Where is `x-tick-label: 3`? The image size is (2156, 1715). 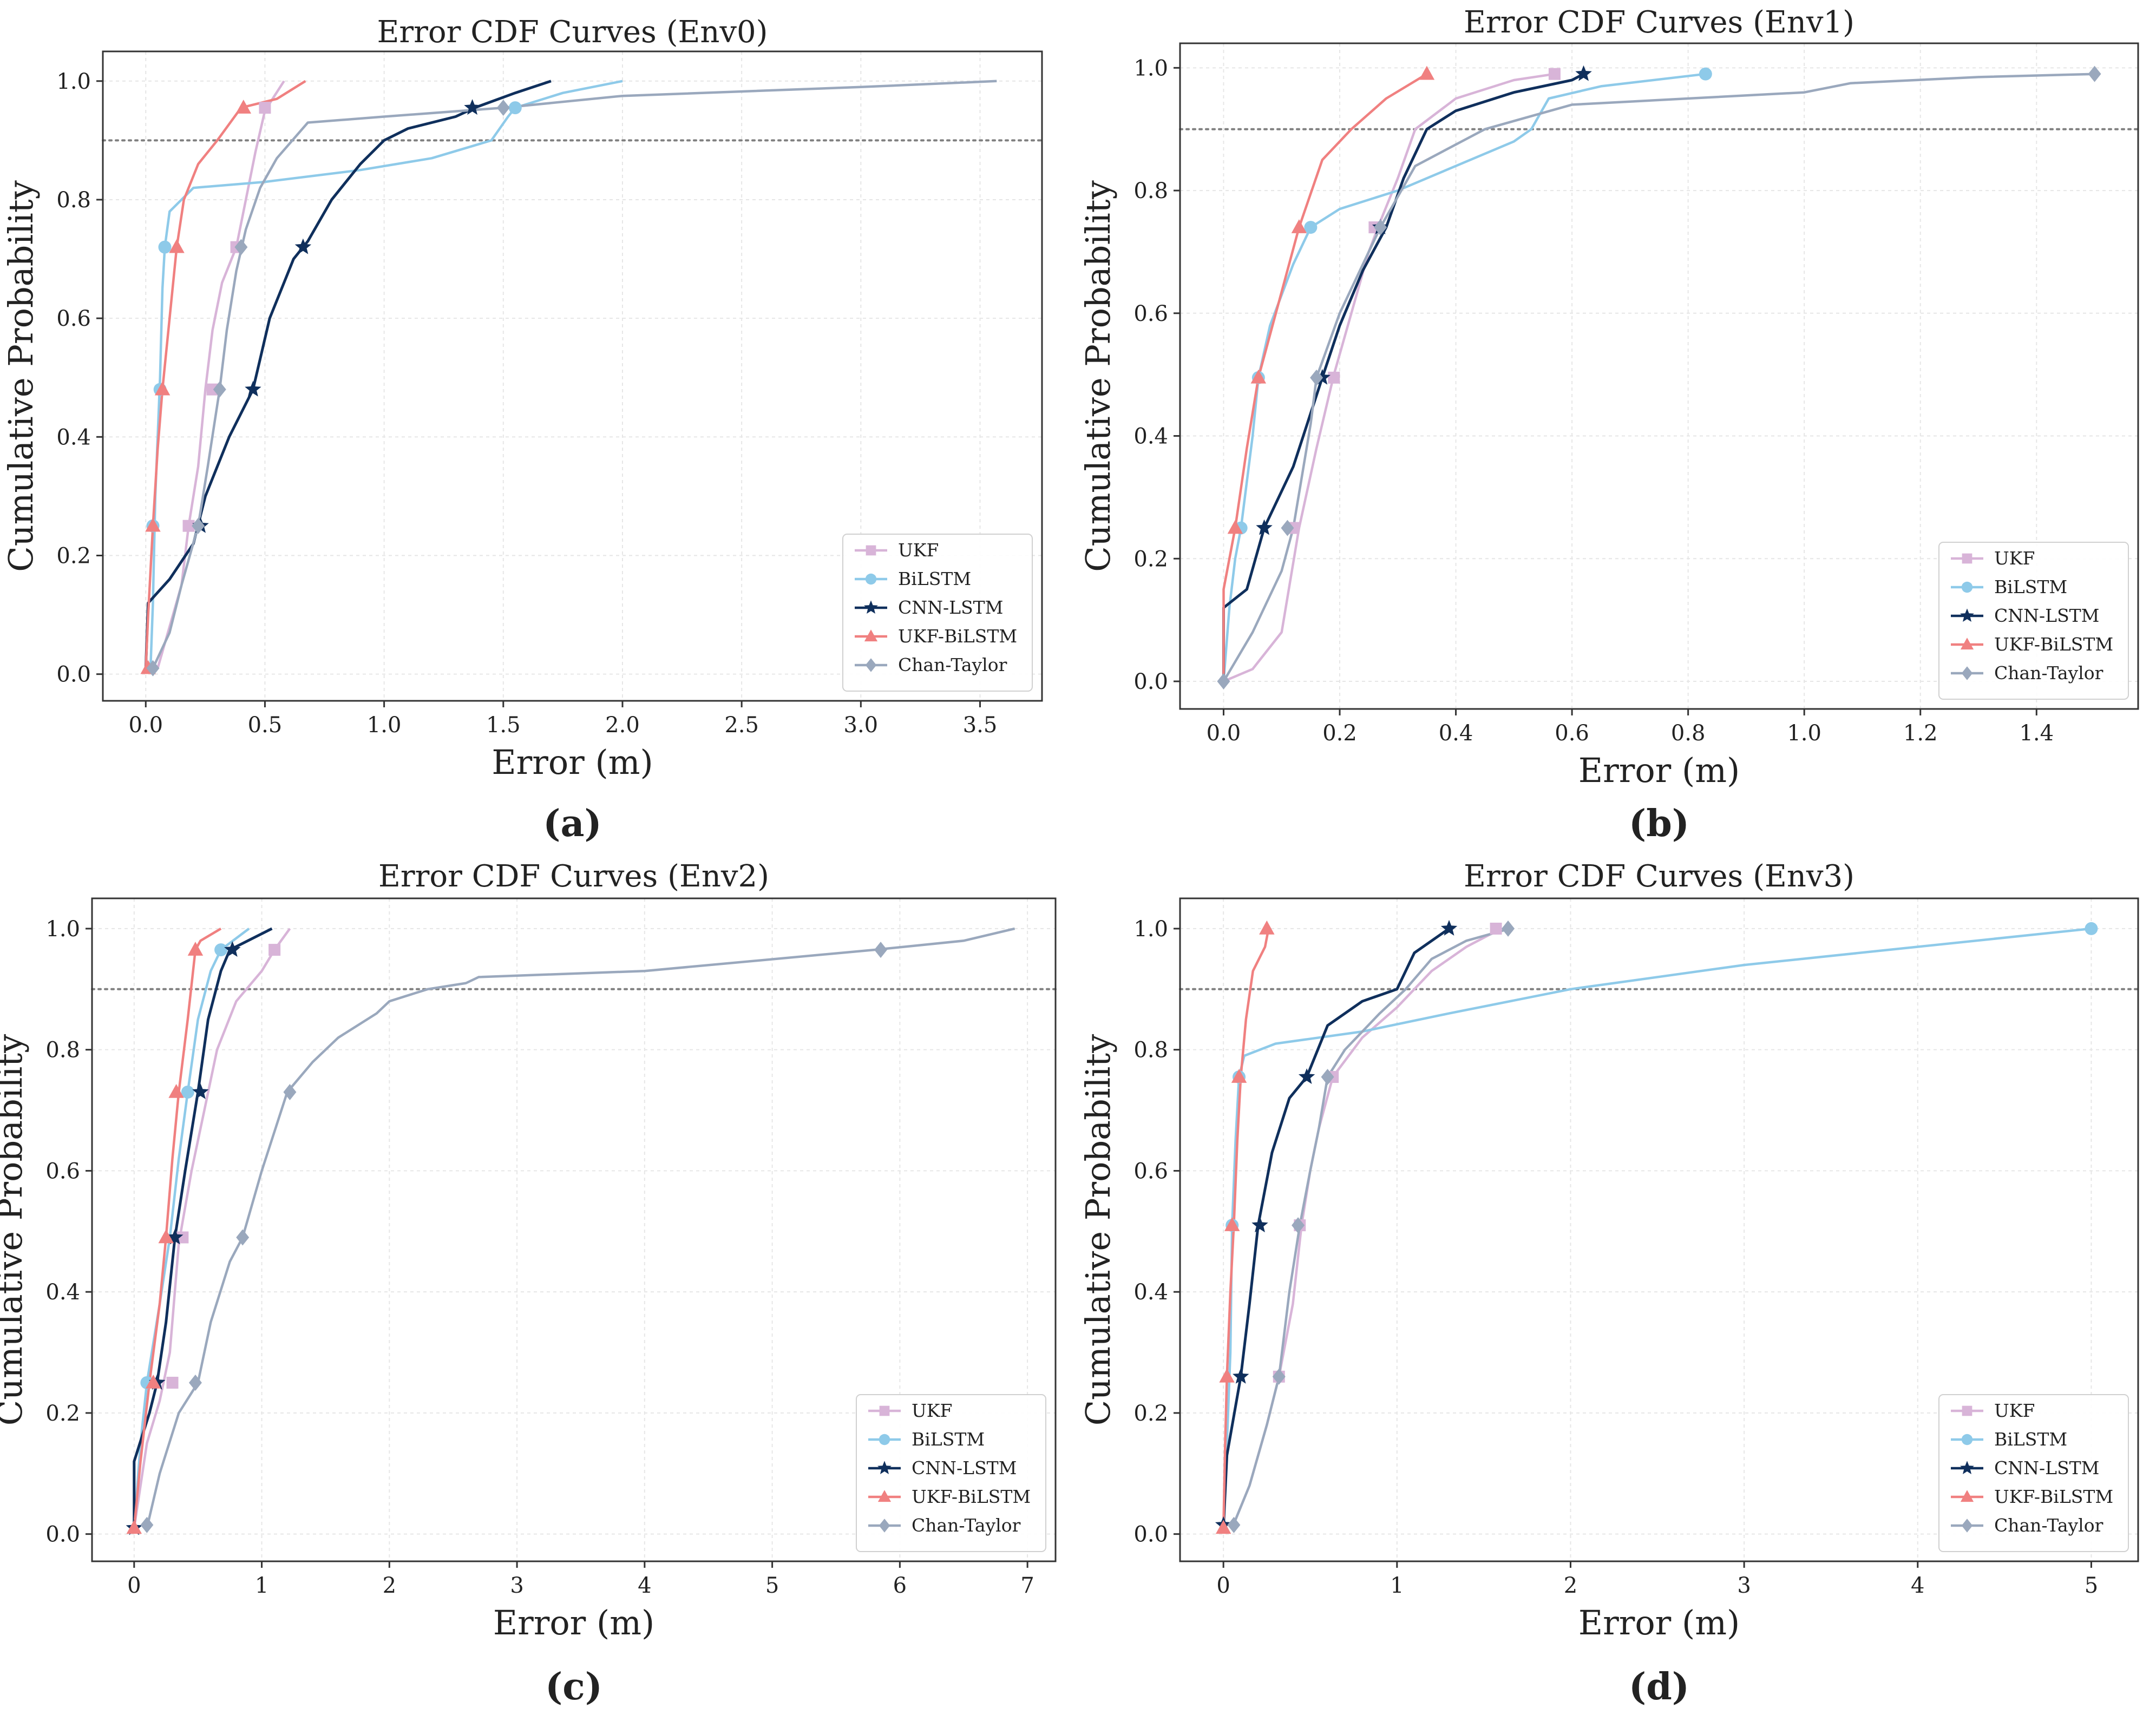
x-tick-label: 3 is located at coordinates (516, 1585).